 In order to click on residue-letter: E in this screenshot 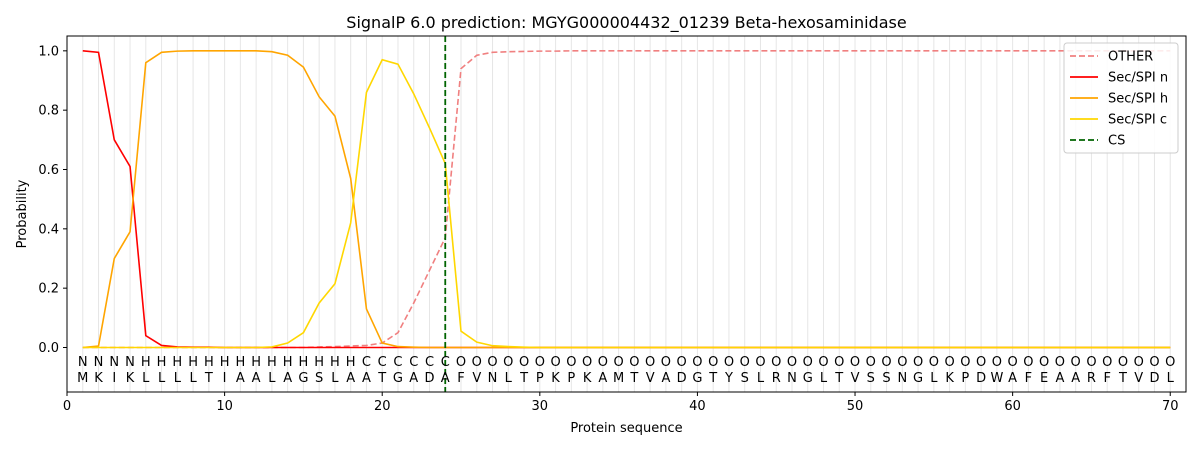, I will do `click(1044, 378)`.